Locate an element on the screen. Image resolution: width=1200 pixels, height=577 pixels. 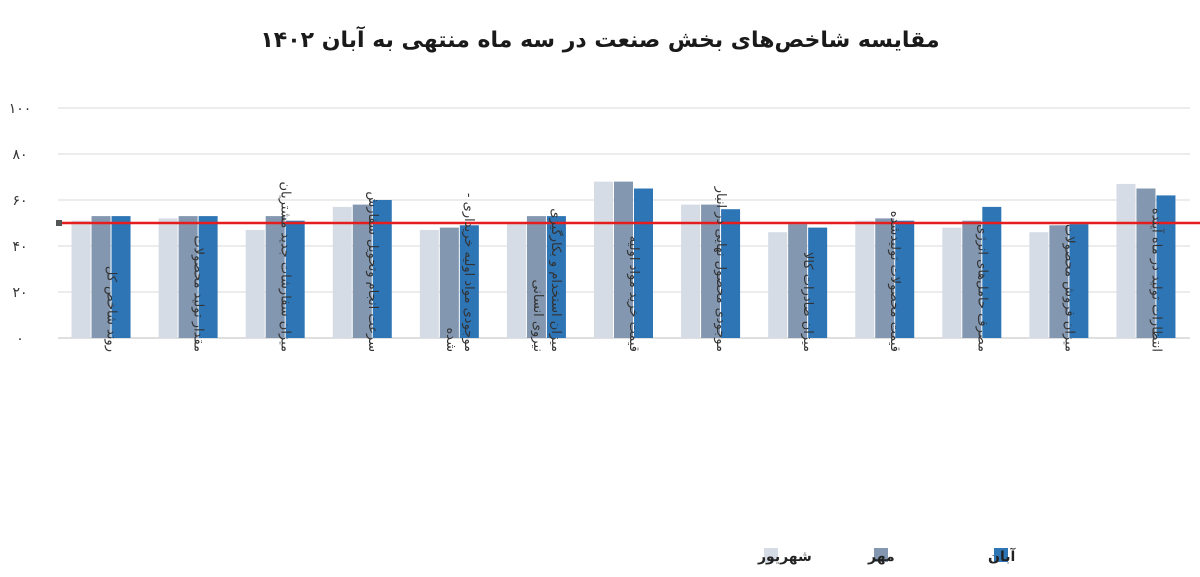
y-tick-label: ۶۰ is located at coordinates (19, 201).